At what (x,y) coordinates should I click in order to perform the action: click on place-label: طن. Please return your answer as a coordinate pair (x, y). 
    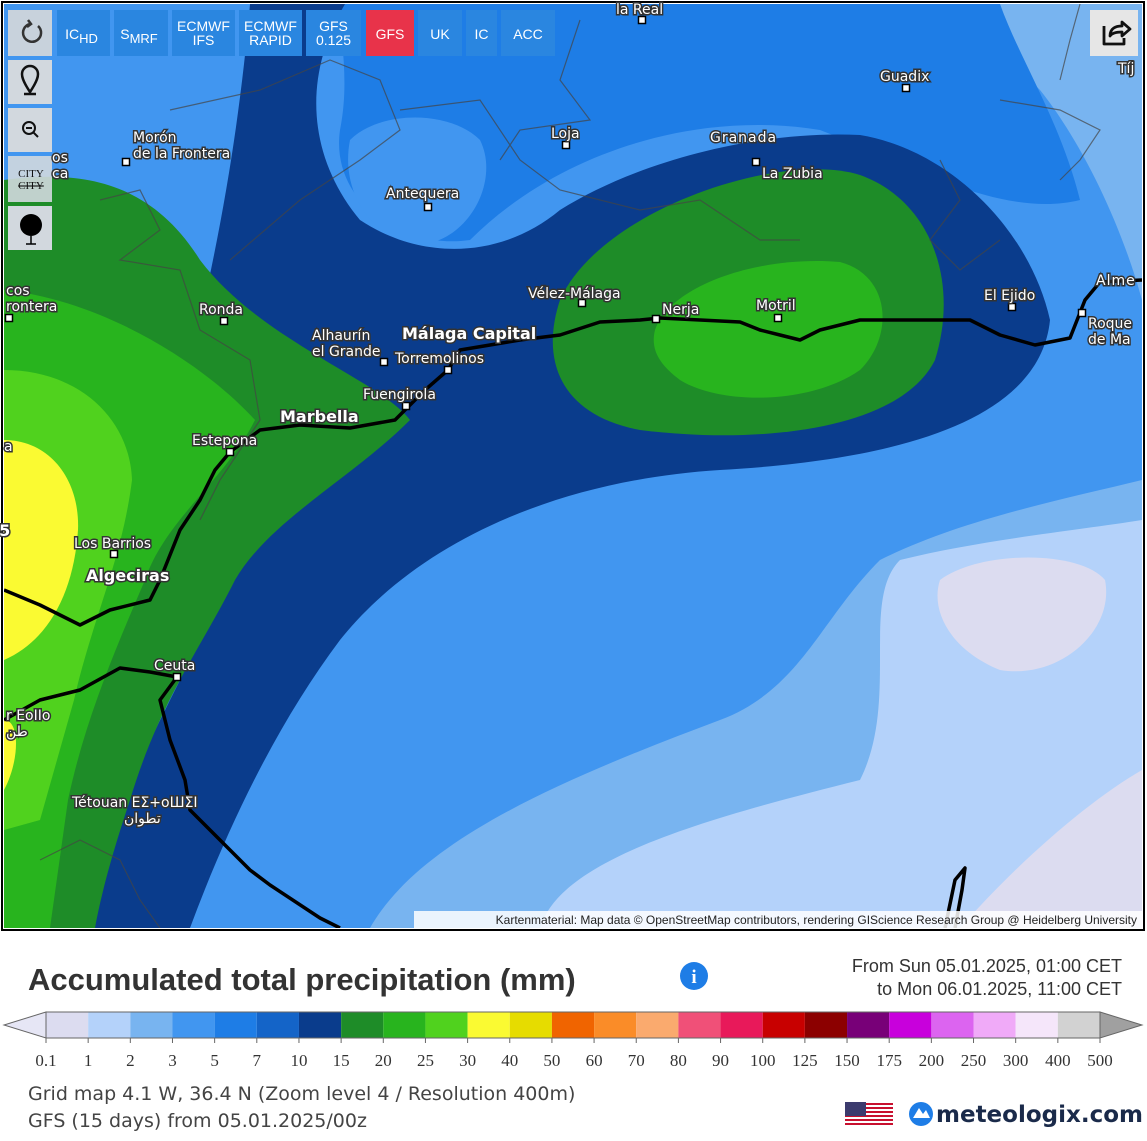
    Looking at the image, I should click on (17, 732).